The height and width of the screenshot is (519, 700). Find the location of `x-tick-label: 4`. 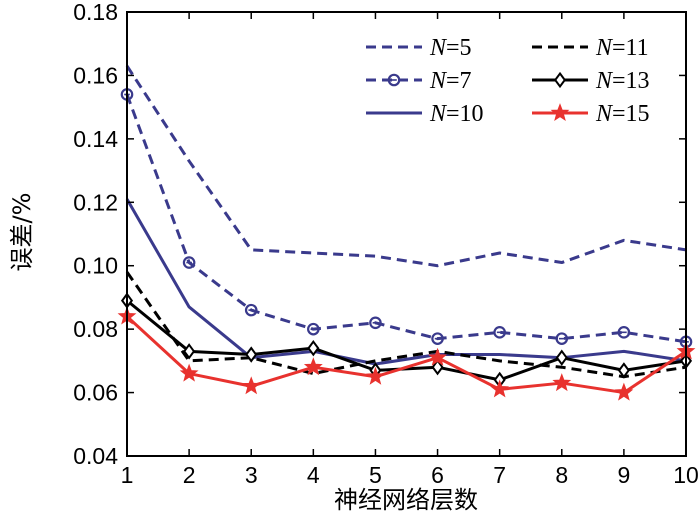

x-tick-label: 4 is located at coordinates (313, 475).